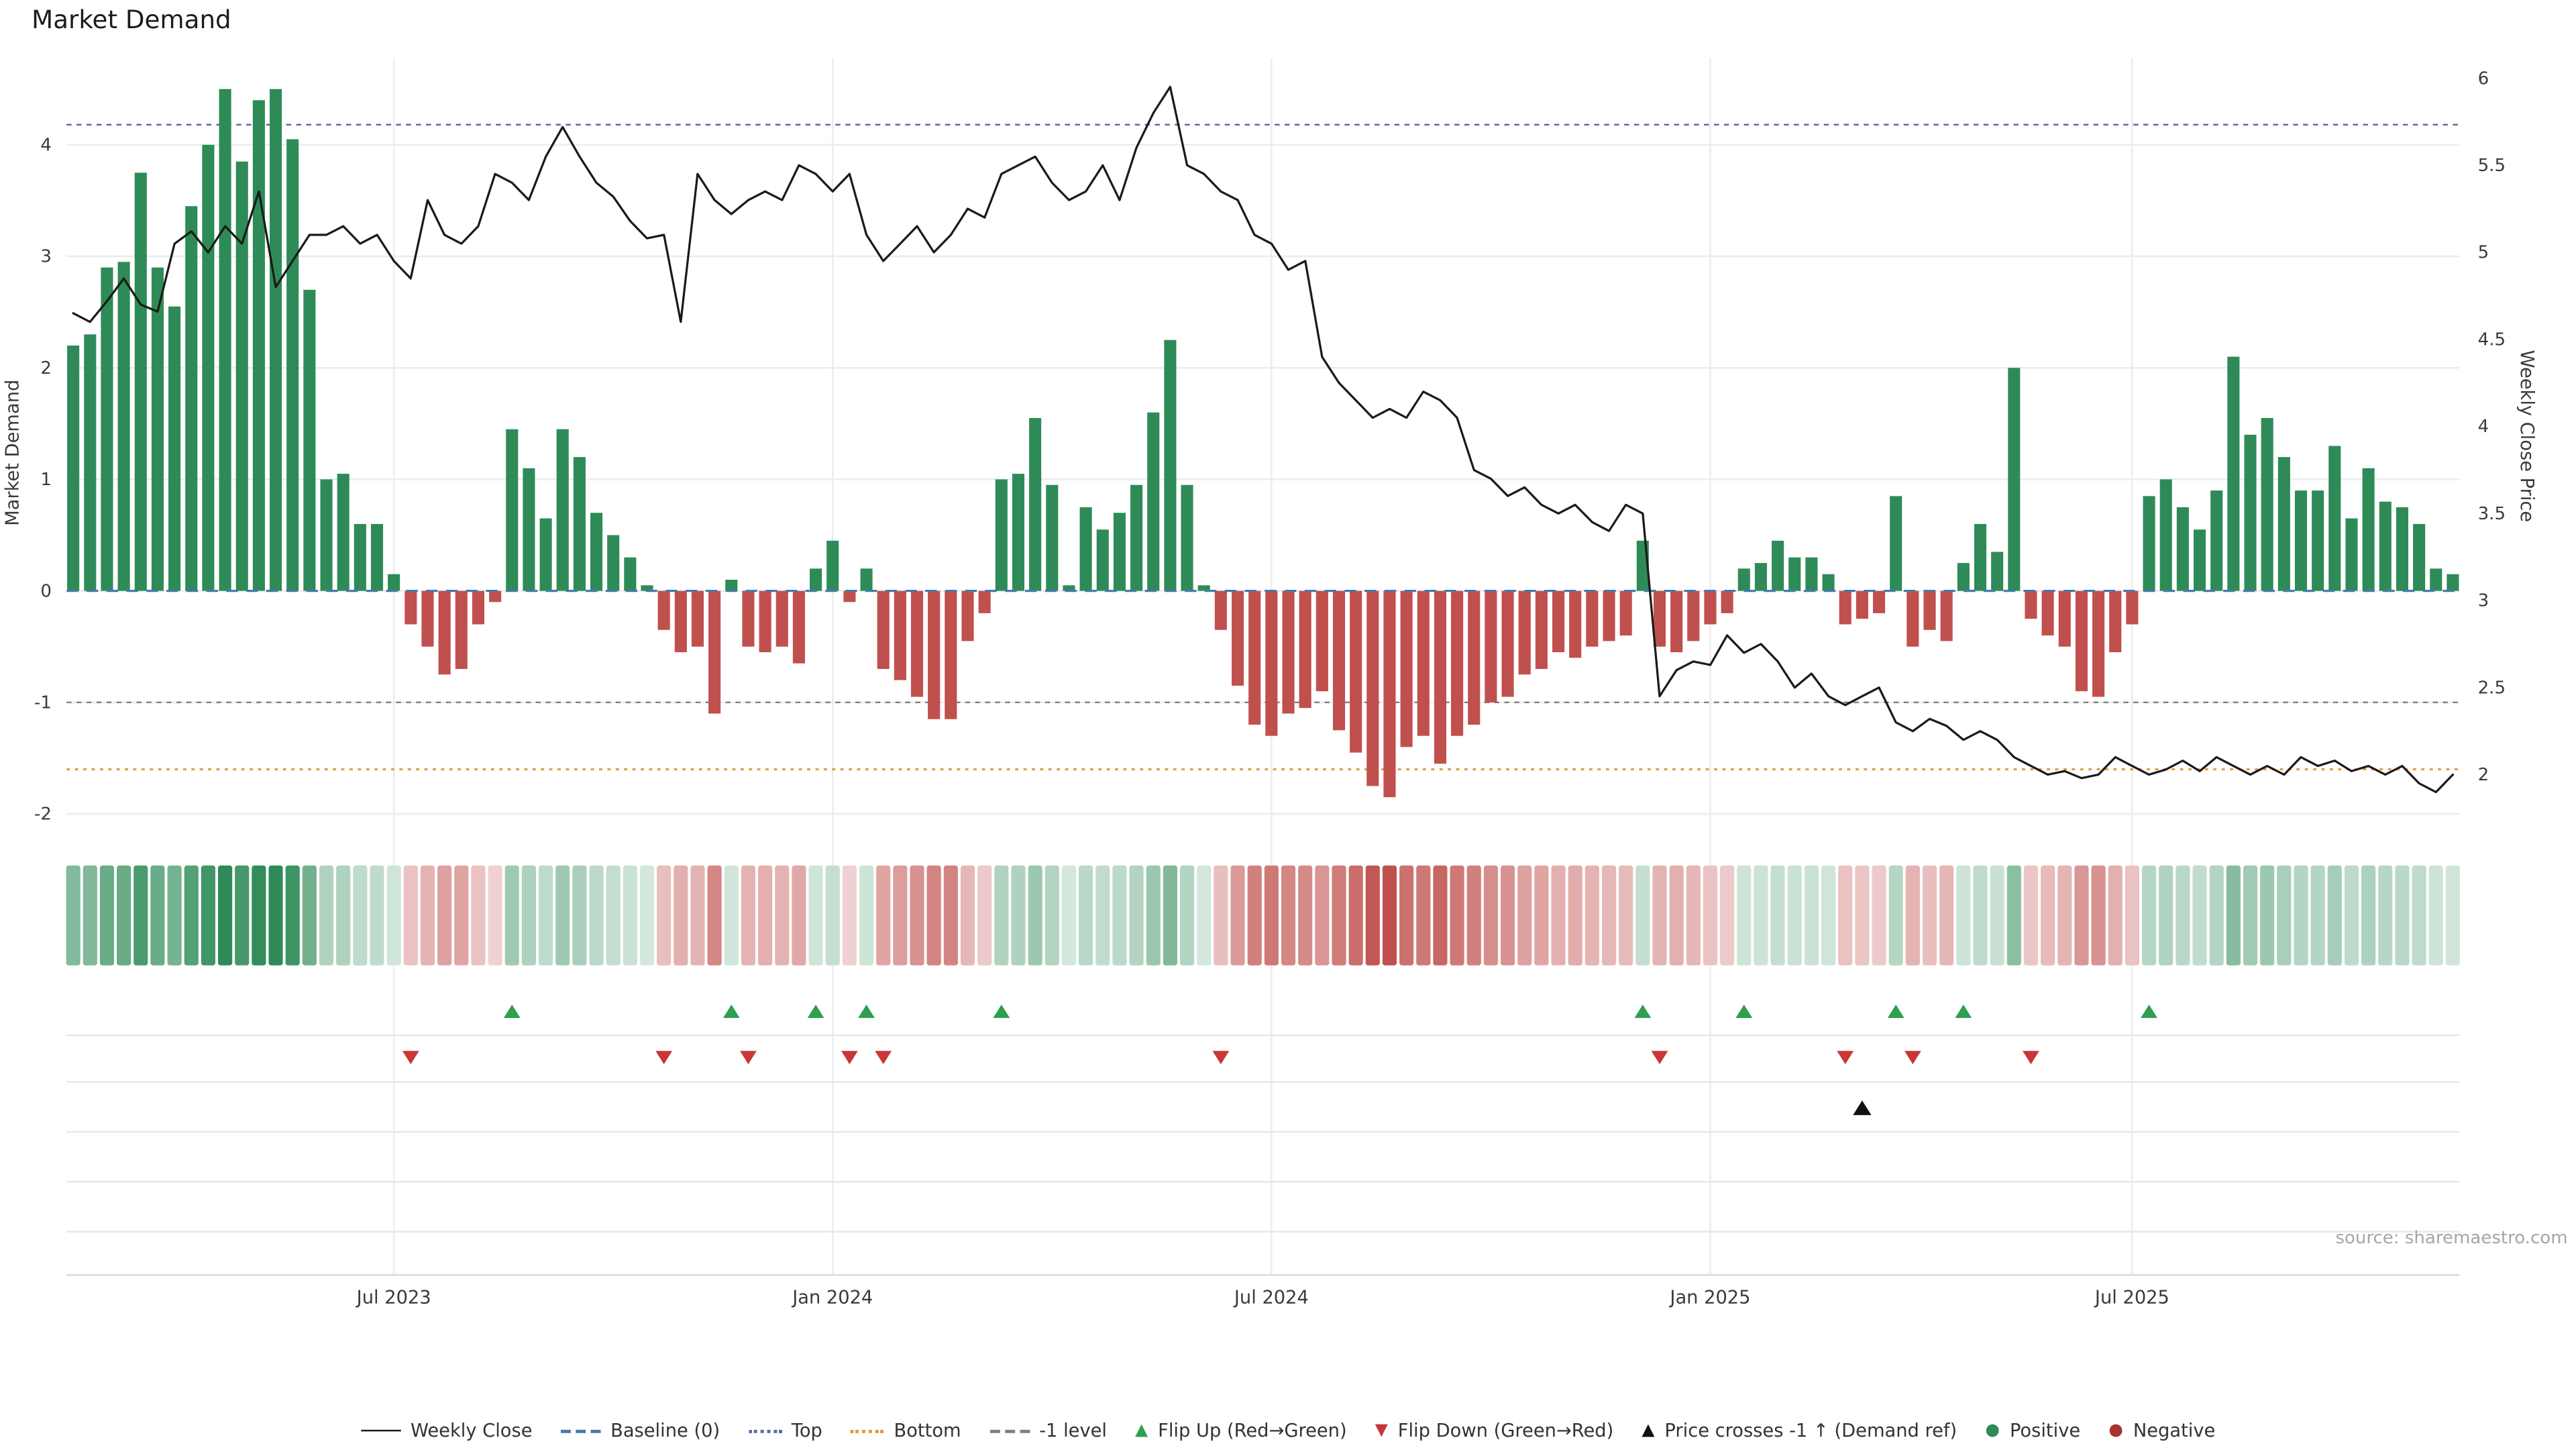 The width and height of the screenshot is (2576, 1450). Describe the element at coordinates (46, 480) in the screenshot. I see `left-axis-tick: 1` at that location.